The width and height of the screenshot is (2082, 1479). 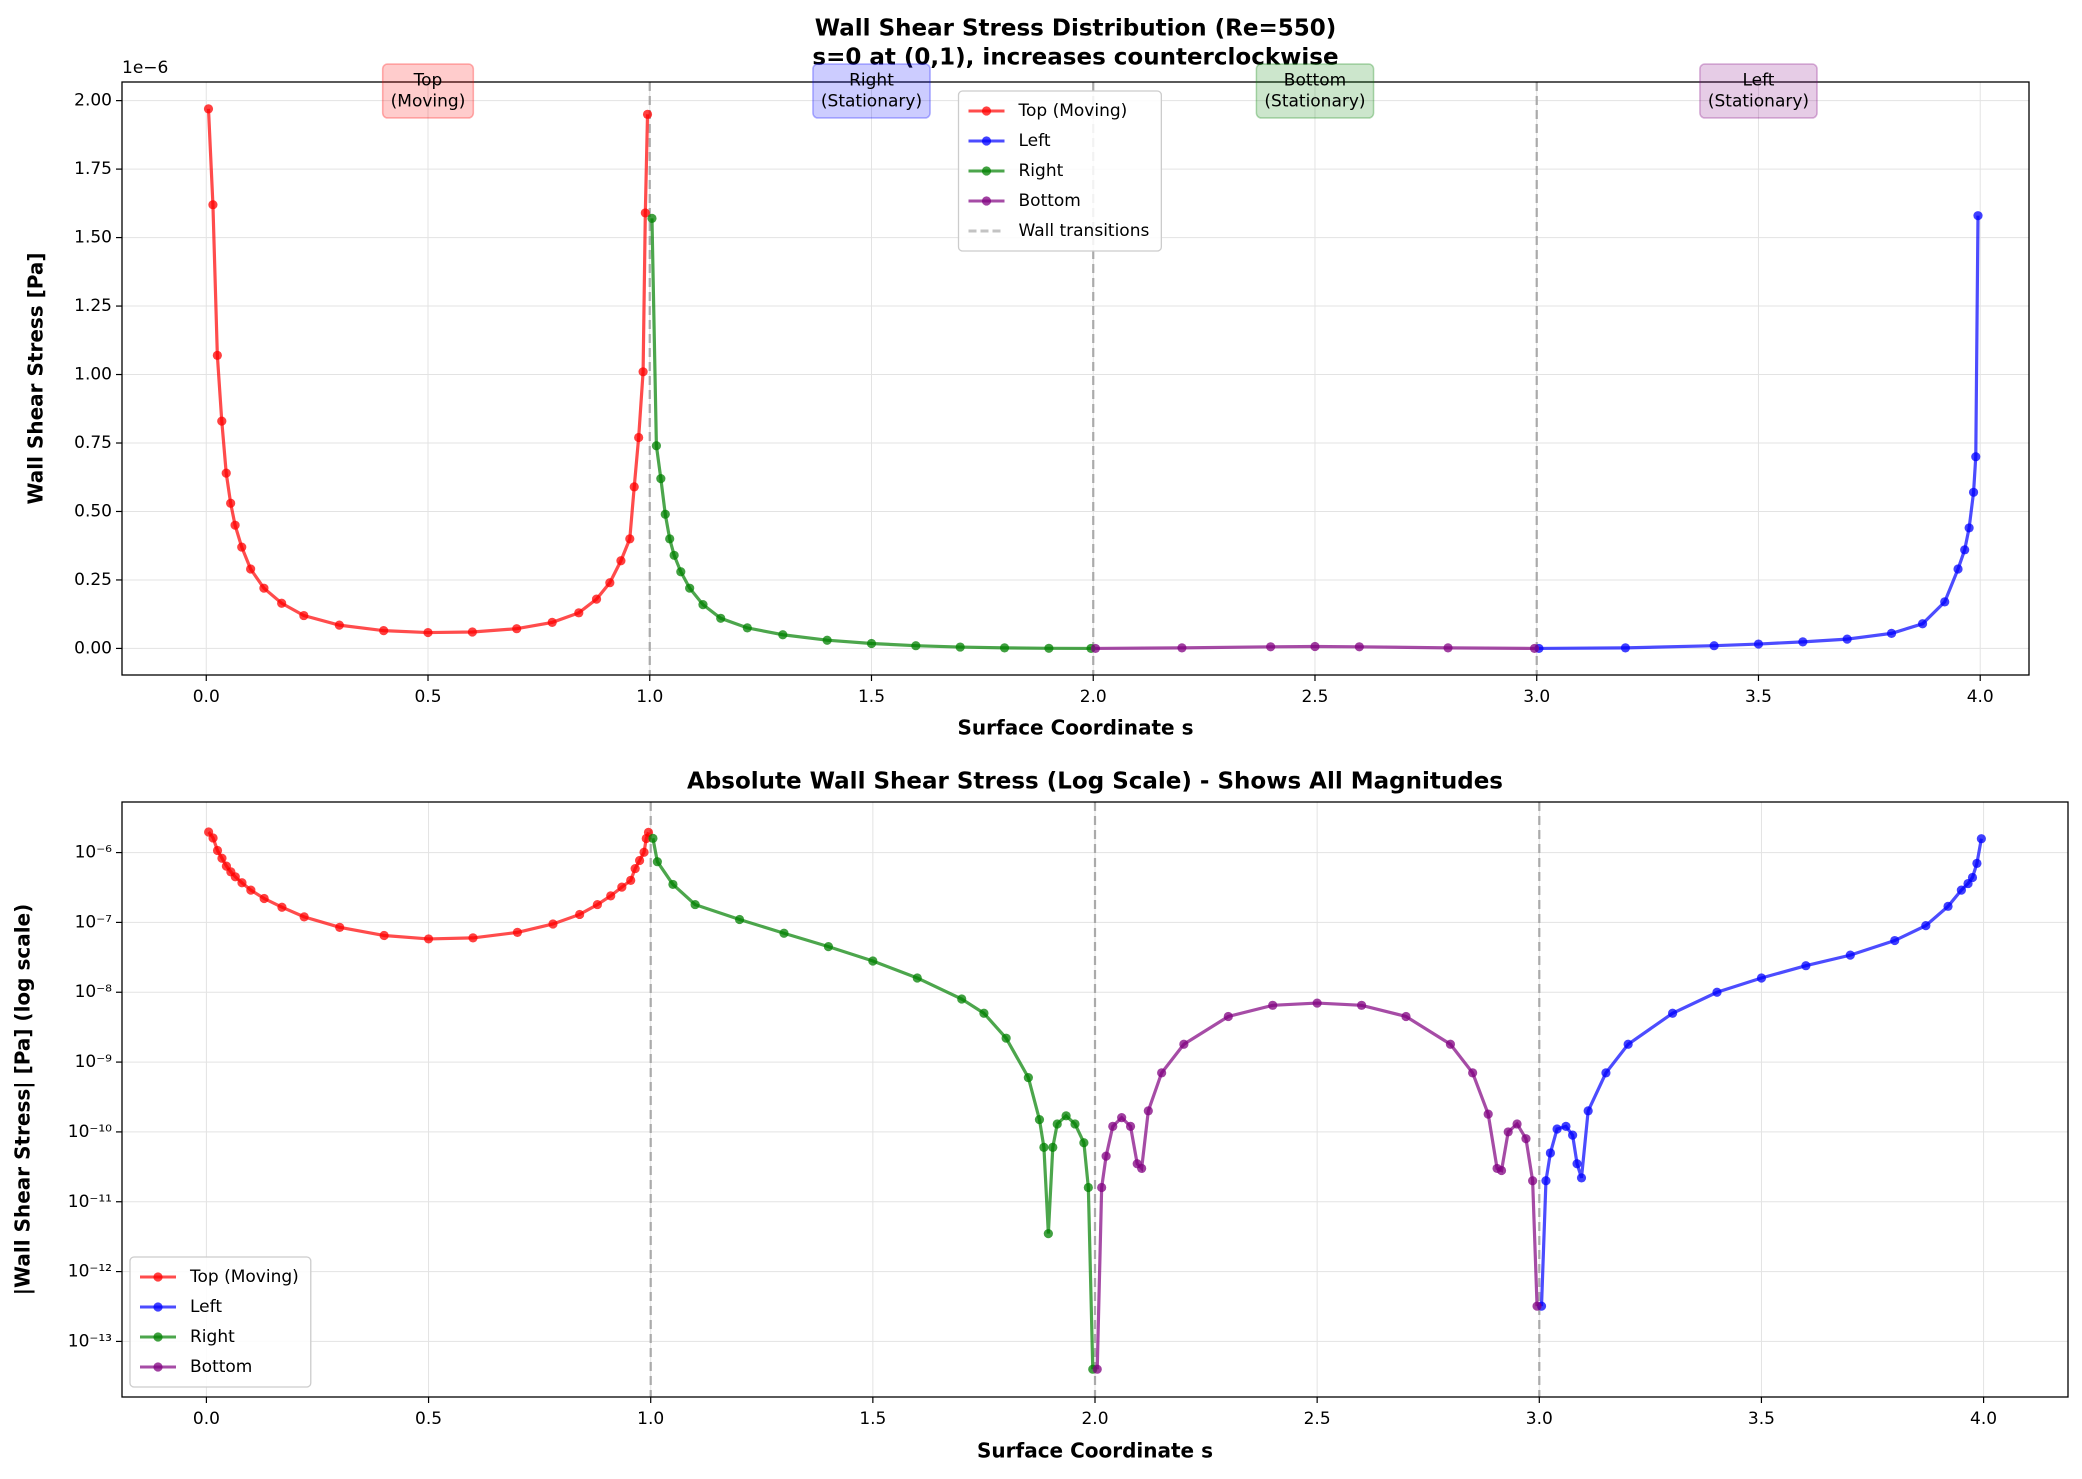 What do you see at coordinates (93, 443) in the screenshot?
I see `y-tick-label: 0.75` at bounding box center [93, 443].